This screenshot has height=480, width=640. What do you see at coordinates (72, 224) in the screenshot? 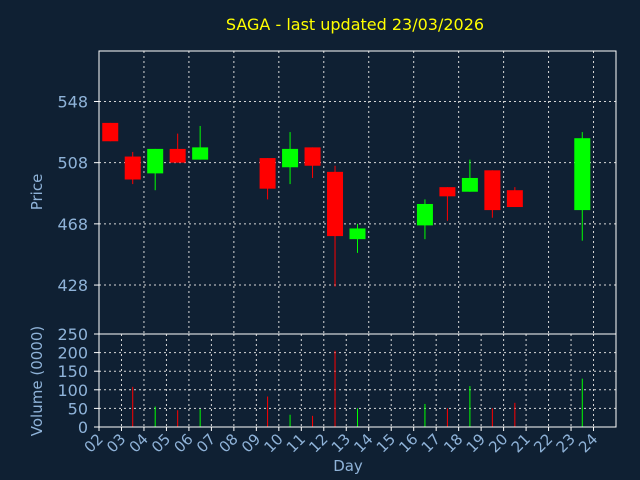
I see `price-tick-label: 468` at bounding box center [72, 224].